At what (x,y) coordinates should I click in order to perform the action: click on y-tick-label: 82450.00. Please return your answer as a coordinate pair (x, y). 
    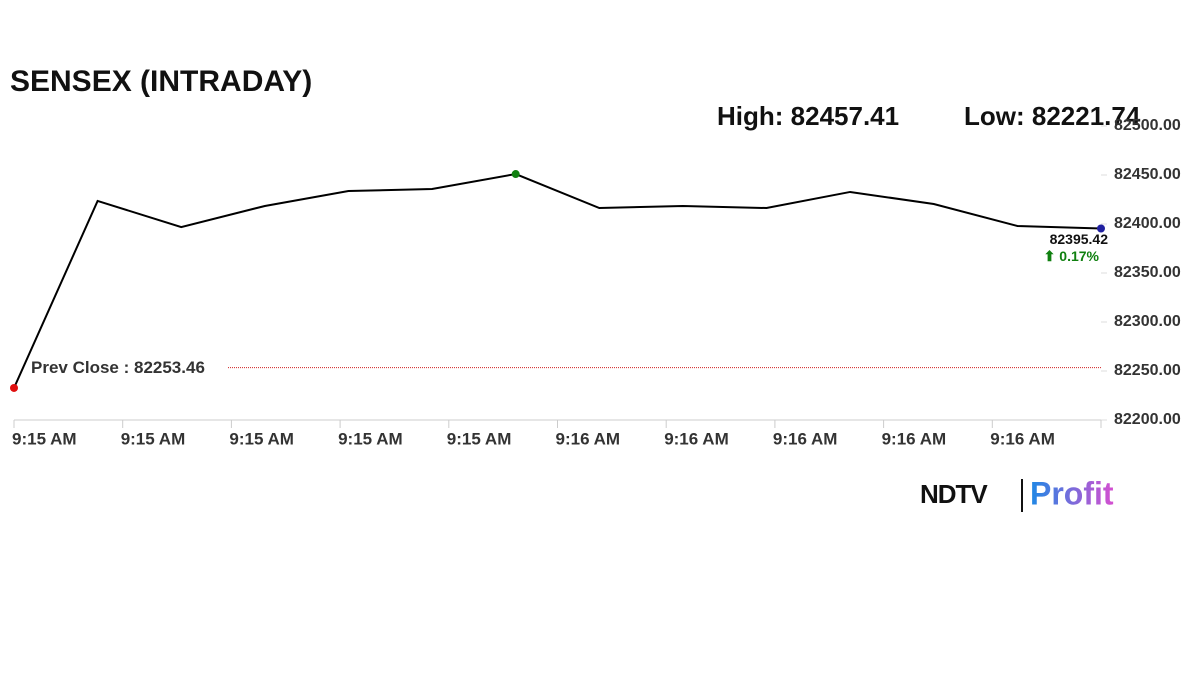
    Looking at the image, I should click on (1147, 174).